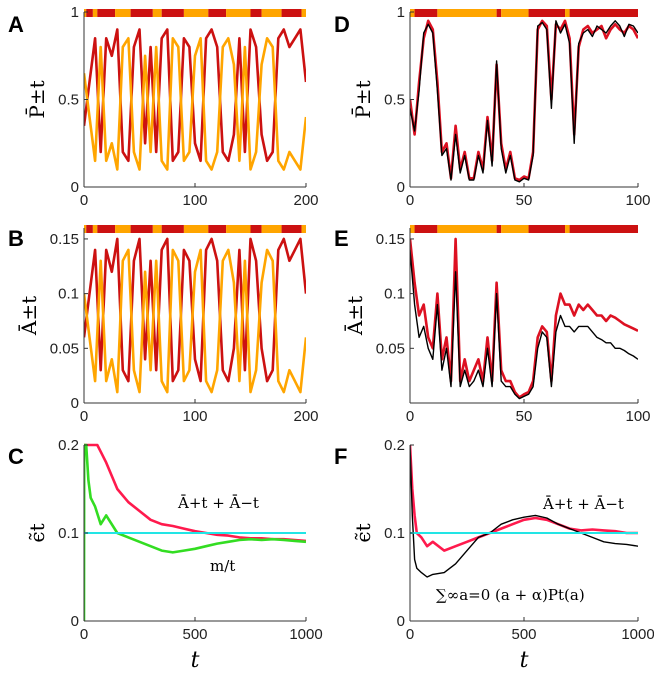 The height and width of the screenshot is (678, 654). I want to click on panel-label-c: C, so click(16, 456).